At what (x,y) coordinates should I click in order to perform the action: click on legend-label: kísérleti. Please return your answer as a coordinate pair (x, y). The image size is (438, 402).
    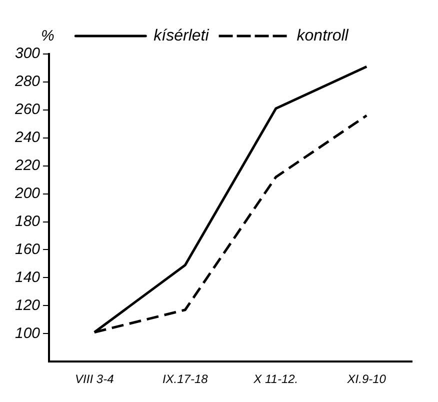
    Looking at the image, I should click on (182, 35).